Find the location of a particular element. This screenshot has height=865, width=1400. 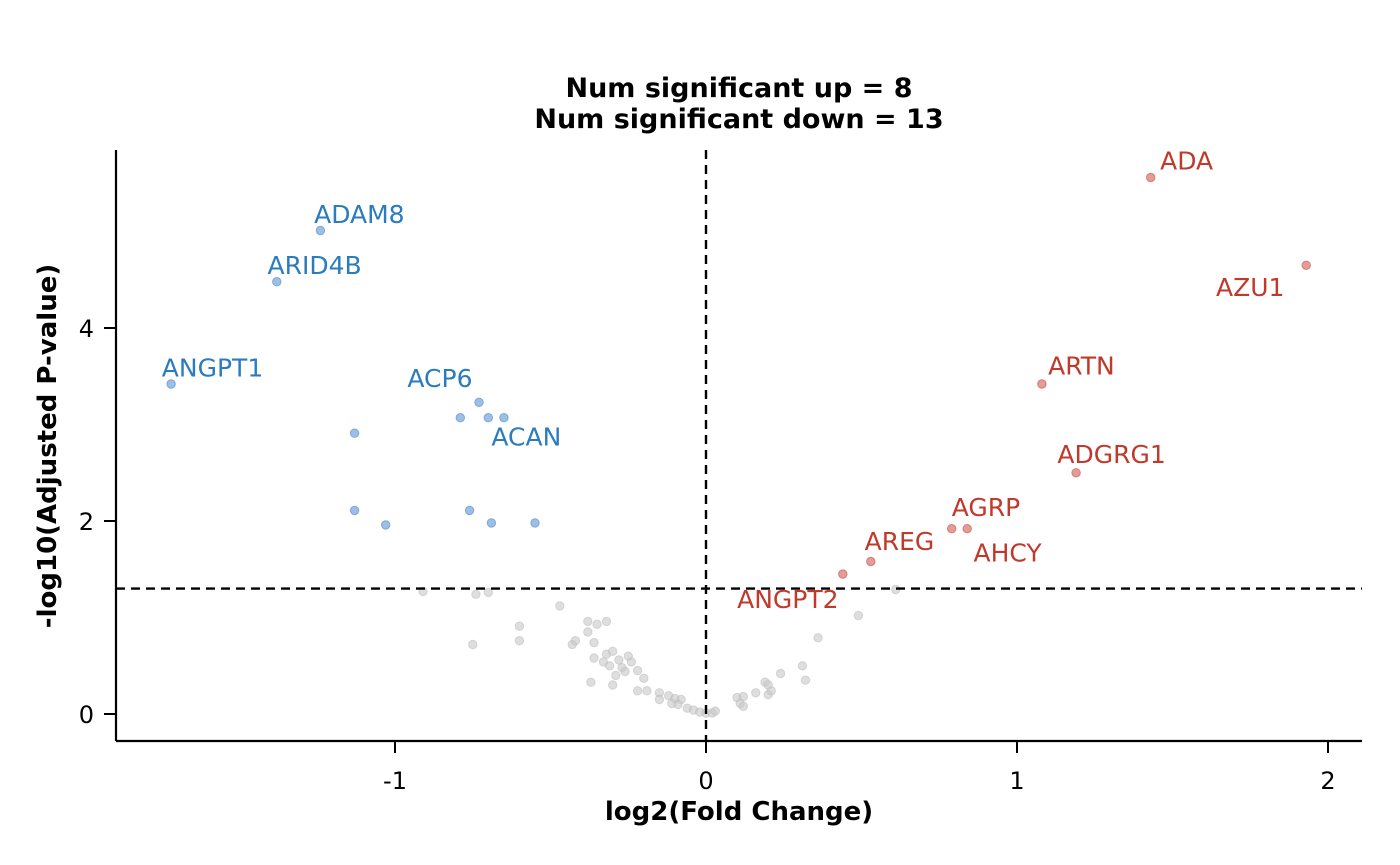

gene-label-azu1: AZU1 is located at coordinates (1250, 287).